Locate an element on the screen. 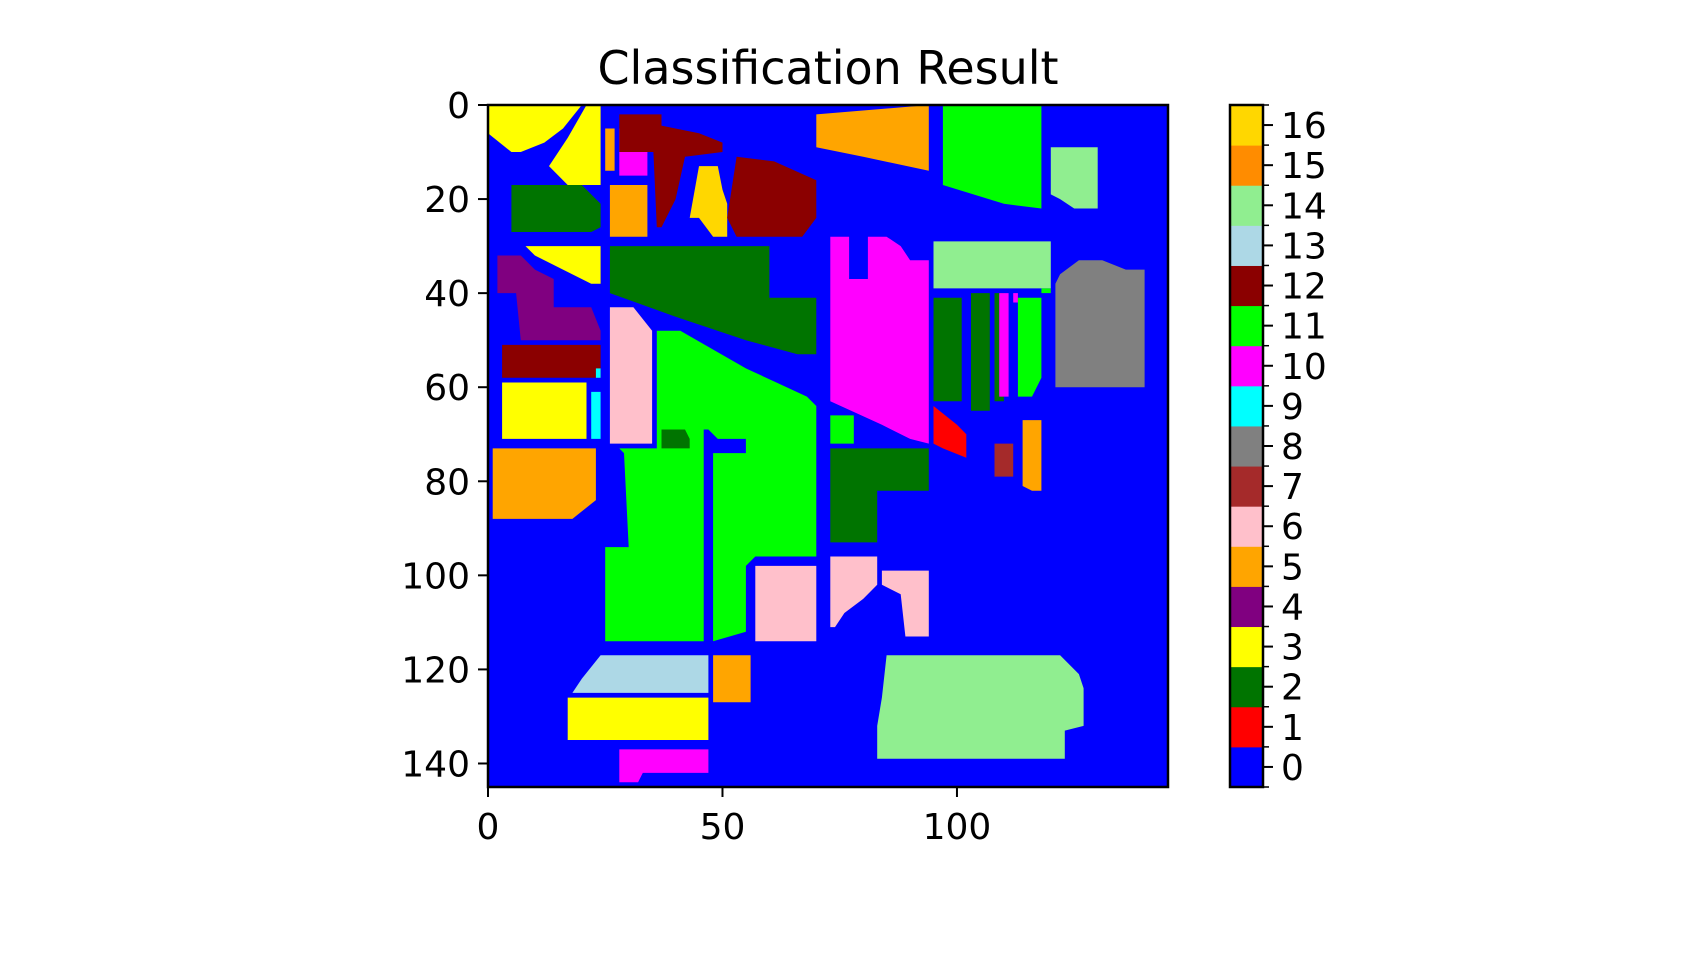 Image resolution: width=1706 pixels, height=962 pixels. x-tick-label: 0 is located at coordinates (488, 827).